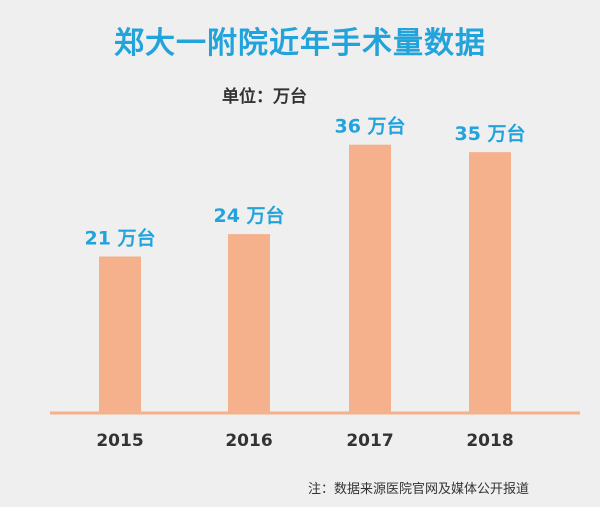 This screenshot has height=507, width=600. What do you see at coordinates (120, 334) in the screenshot?
I see `bar-2015` at bounding box center [120, 334].